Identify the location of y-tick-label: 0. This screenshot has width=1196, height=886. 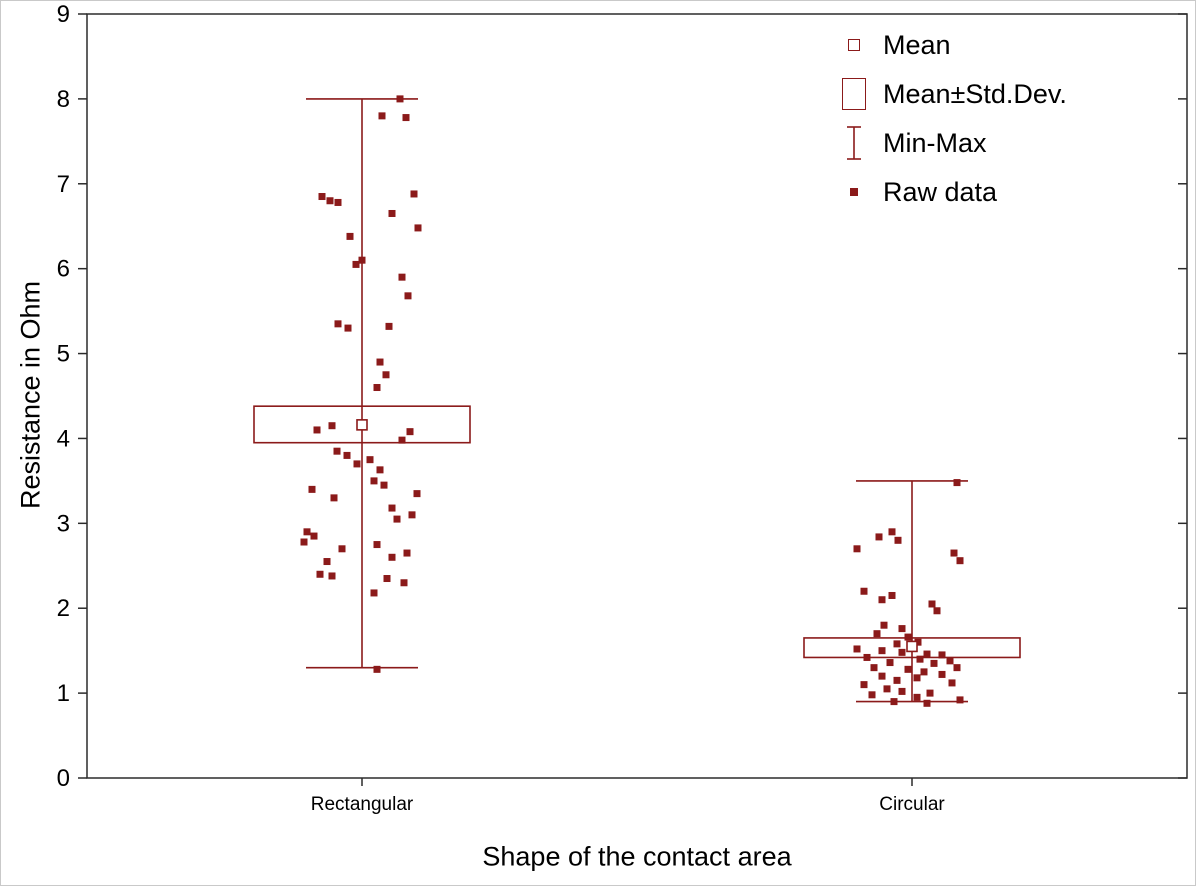
(63, 778).